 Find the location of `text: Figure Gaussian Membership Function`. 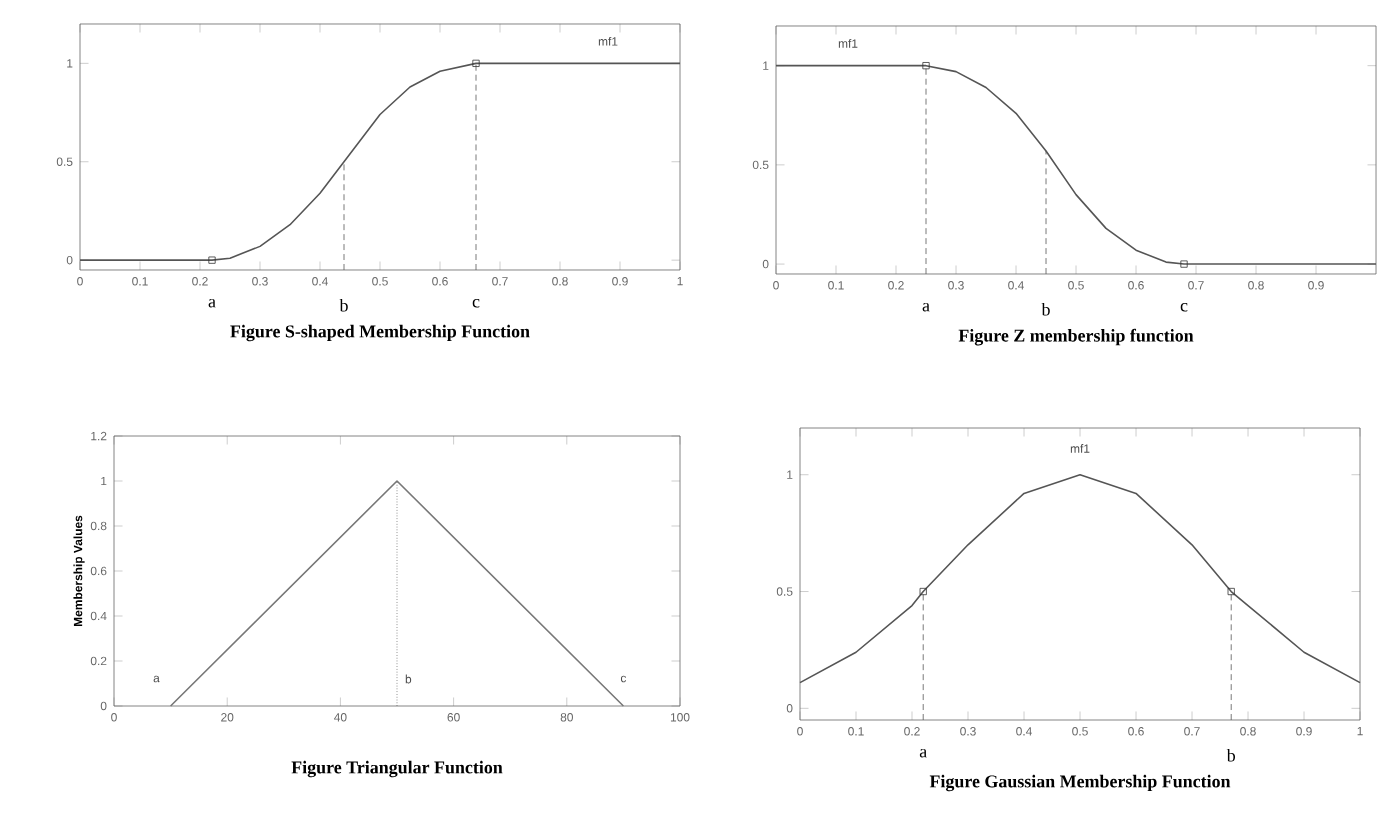

text: Figure Gaussian Membership Function is located at coordinates (1080, 783).